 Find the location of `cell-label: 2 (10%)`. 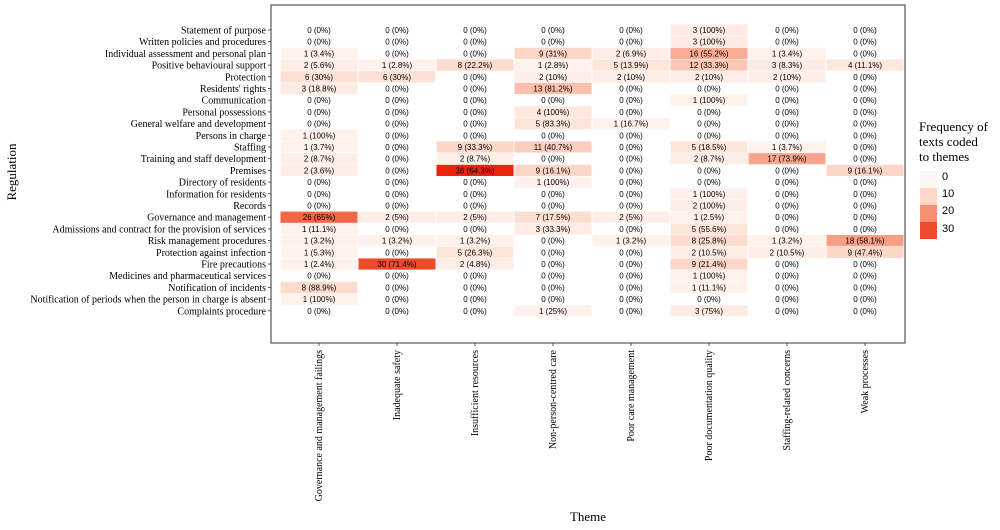

cell-label: 2 (10%) is located at coordinates (787, 77).